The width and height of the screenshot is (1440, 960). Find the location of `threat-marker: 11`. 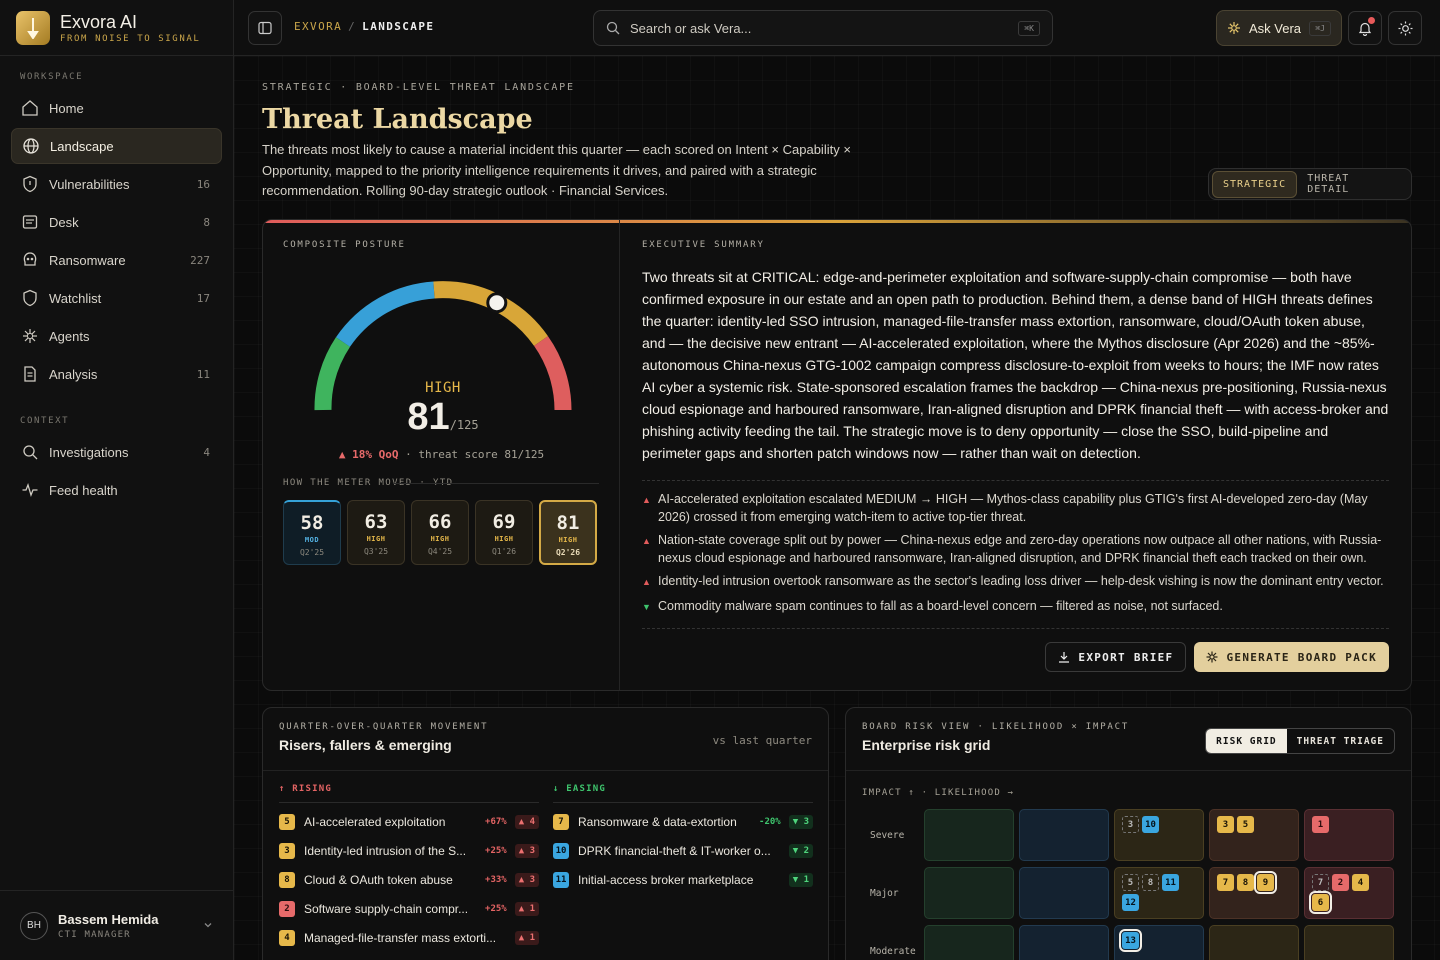

threat-marker: 11 is located at coordinates (1170, 882).